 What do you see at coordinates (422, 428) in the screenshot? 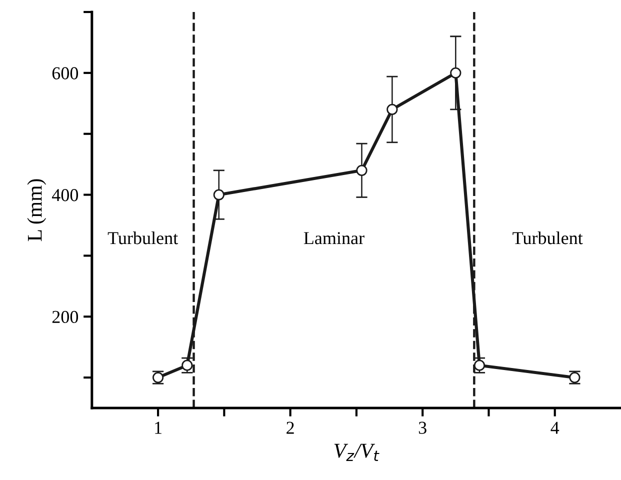
I see `x-tick-label: 3` at bounding box center [422, 428].